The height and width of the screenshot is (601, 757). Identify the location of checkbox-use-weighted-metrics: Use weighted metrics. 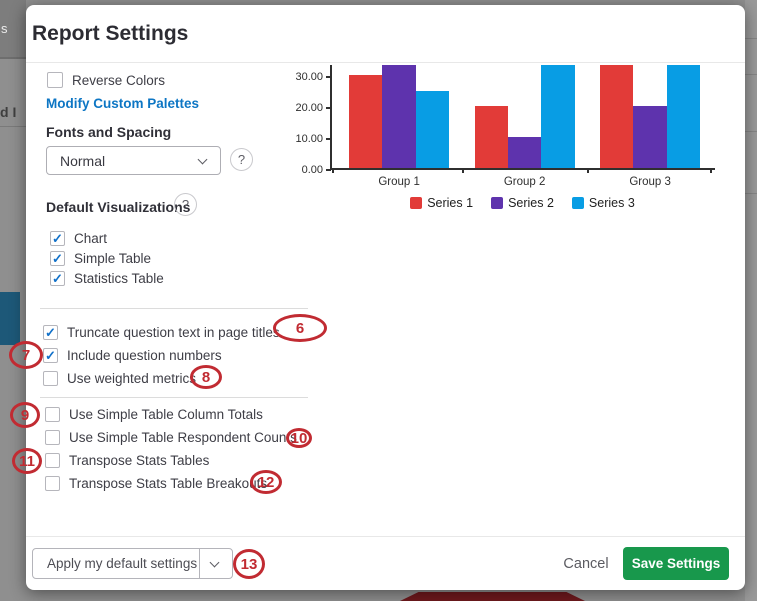
(119, 378).